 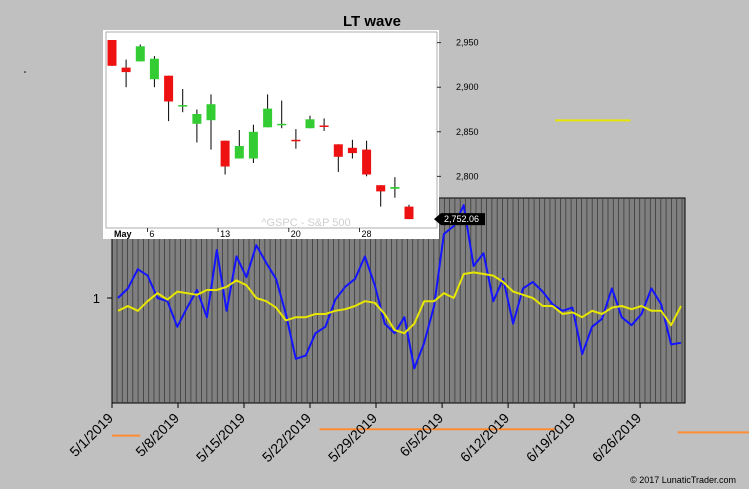 What do you see at coordinates (467, 87) in the screenshot?
I see `inset-y-tick-label-1: 2,900` at bounding box center [467, 87].